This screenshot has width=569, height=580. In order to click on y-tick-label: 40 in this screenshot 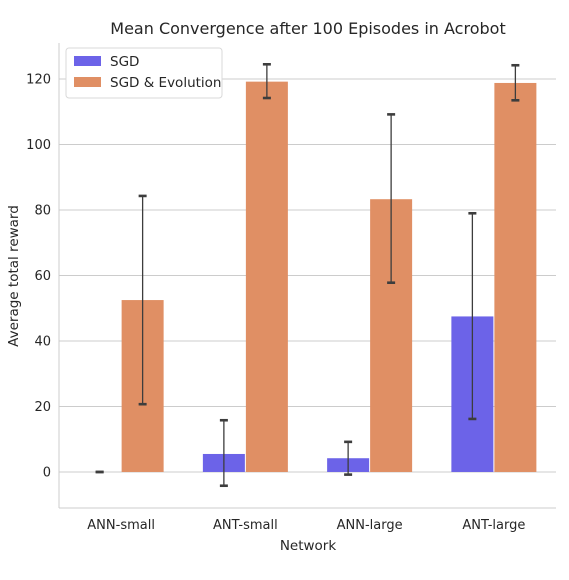, I will do `click(42, 341)`.